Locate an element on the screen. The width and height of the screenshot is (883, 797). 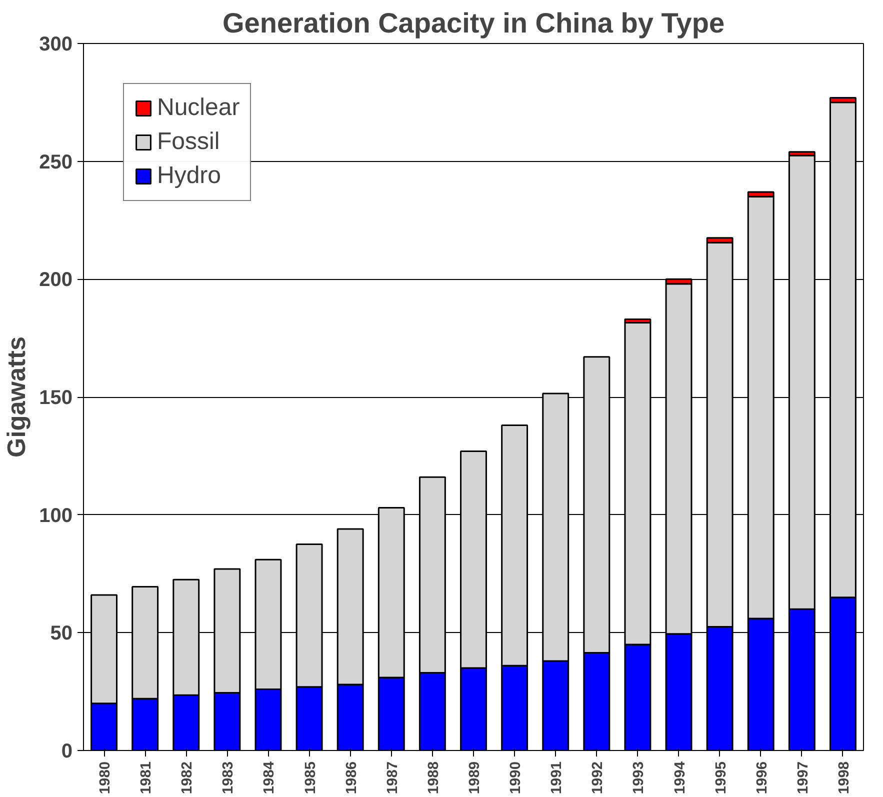
x-tick-label: 1998 is located at coordinates (844, 777).